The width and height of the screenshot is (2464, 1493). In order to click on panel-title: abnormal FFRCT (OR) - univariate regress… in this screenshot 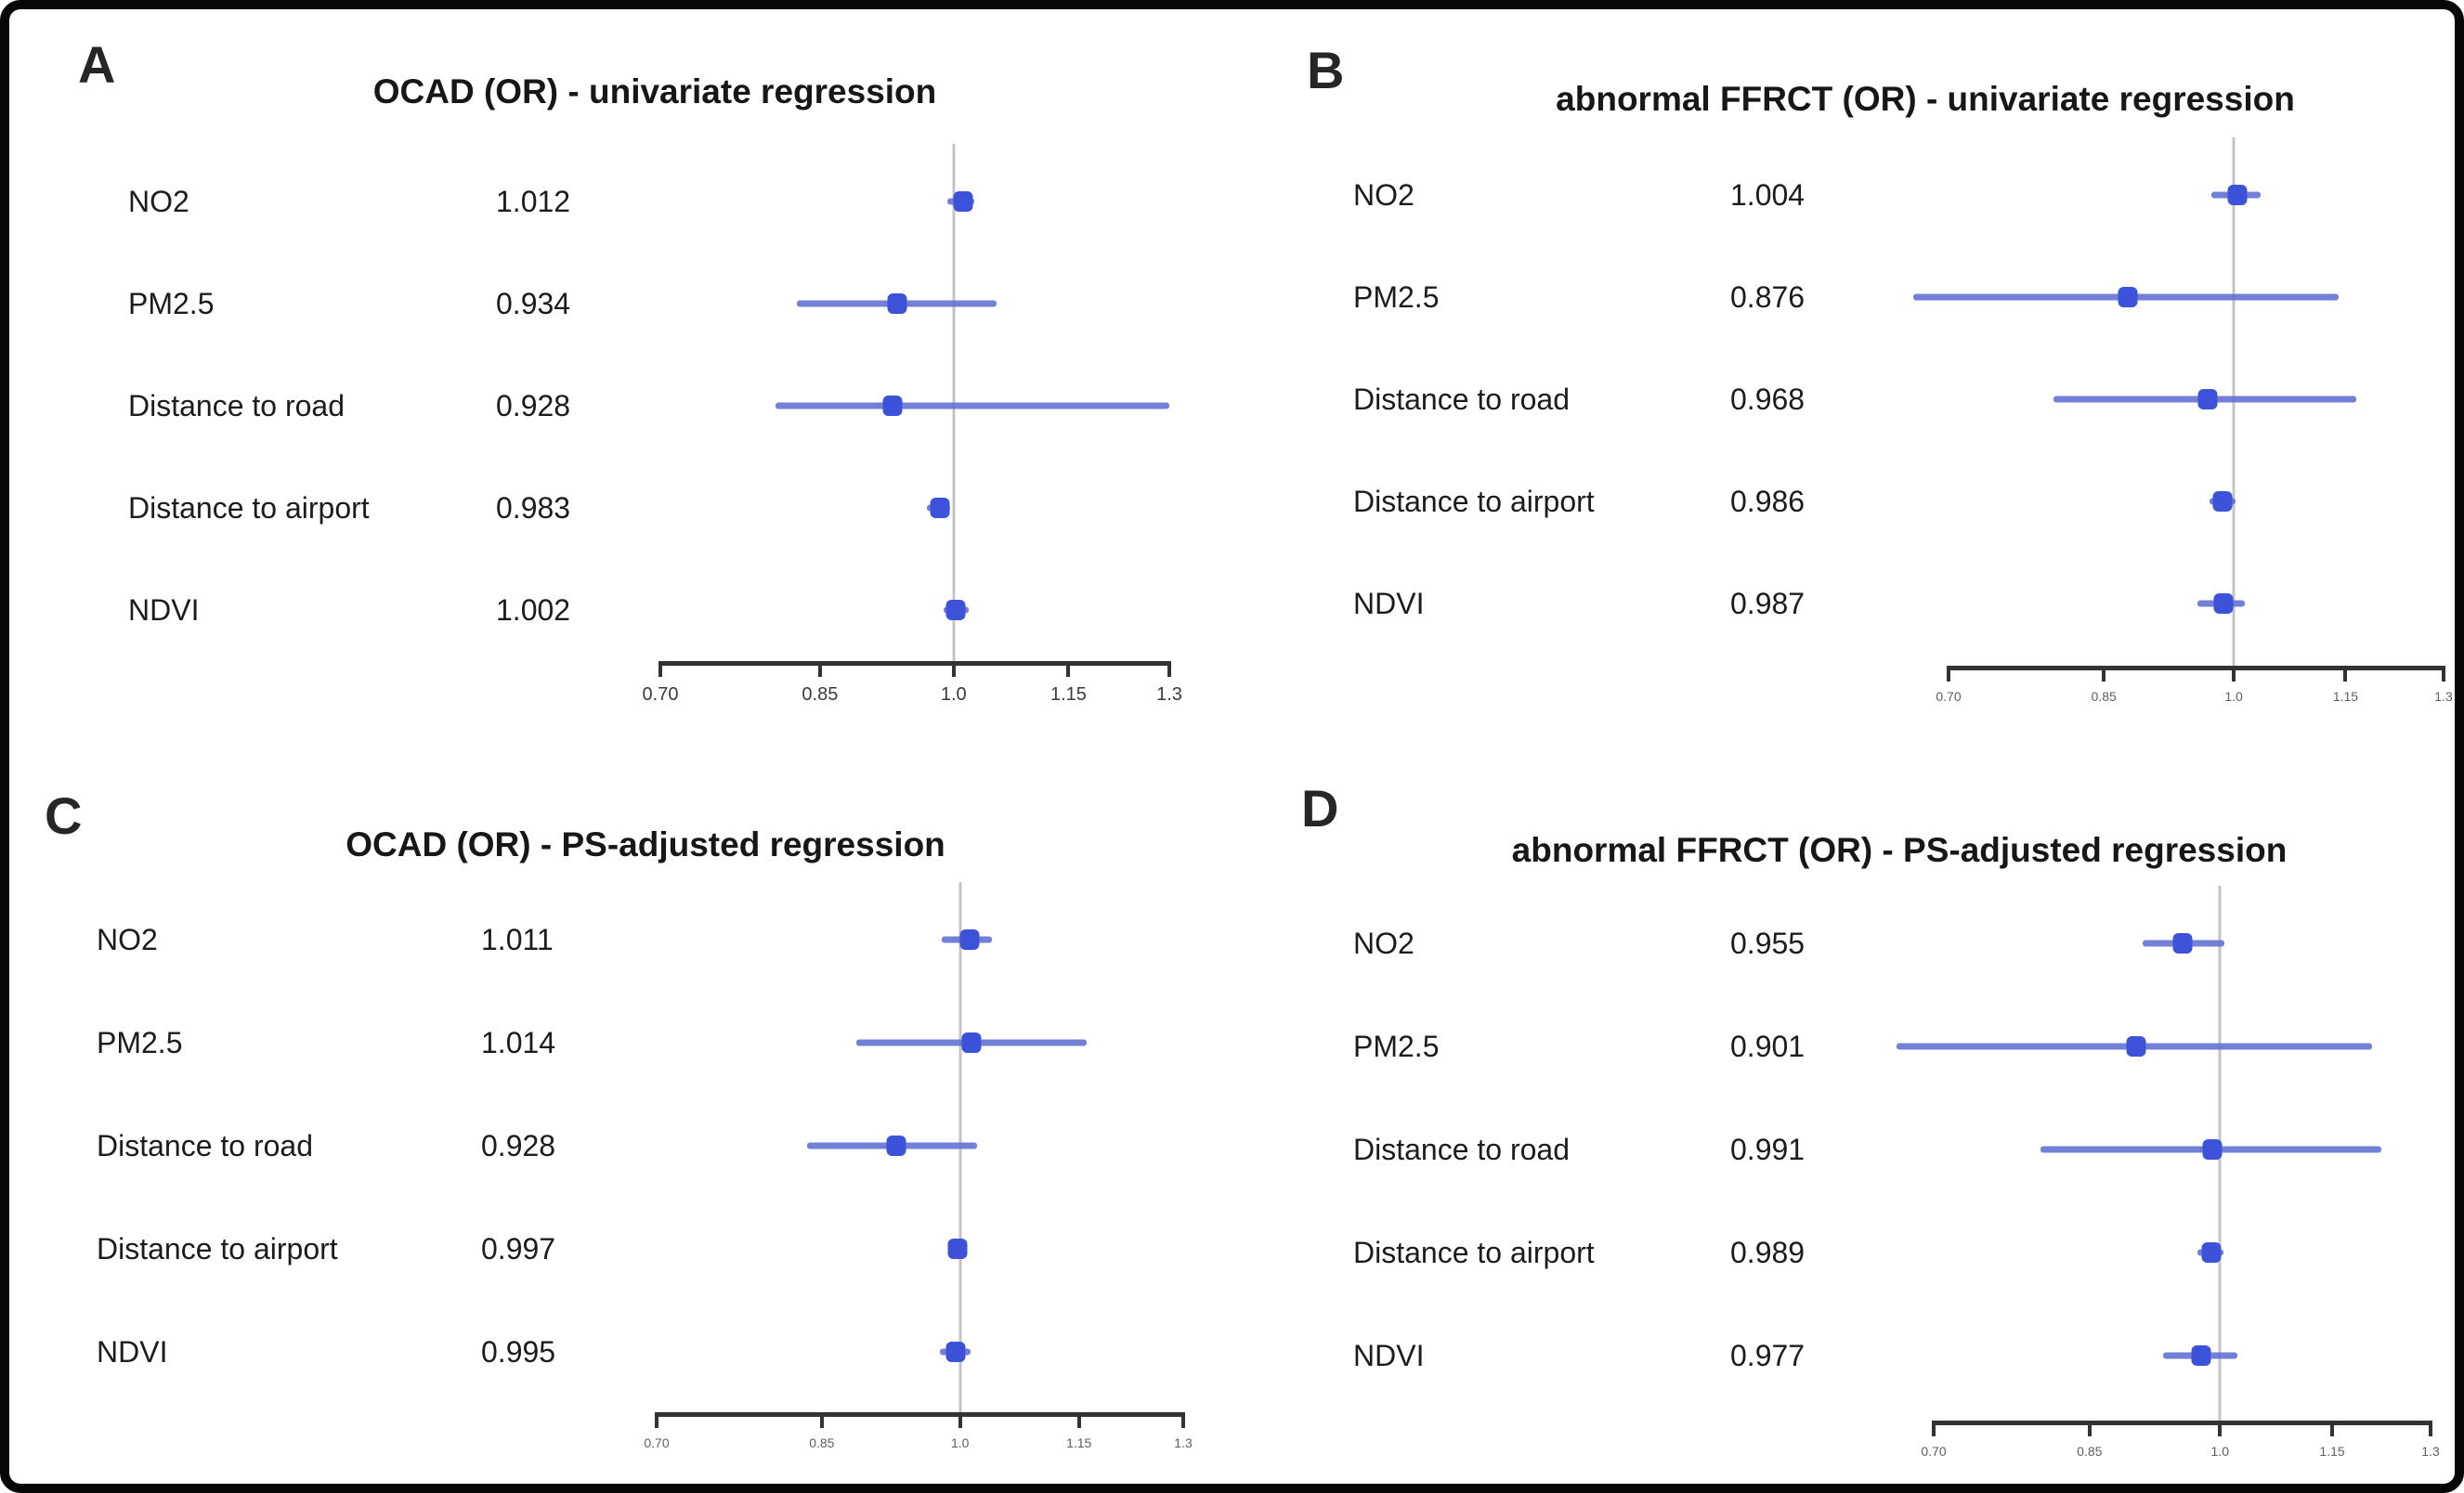, I will do `click(1925, 99)`.